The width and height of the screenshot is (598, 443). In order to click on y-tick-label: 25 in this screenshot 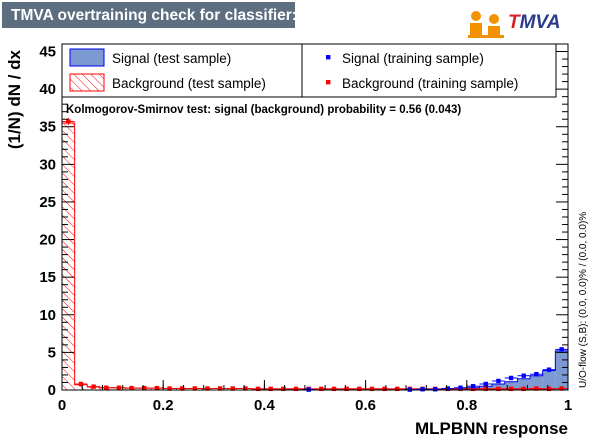, I will do `click(47, 202)`.